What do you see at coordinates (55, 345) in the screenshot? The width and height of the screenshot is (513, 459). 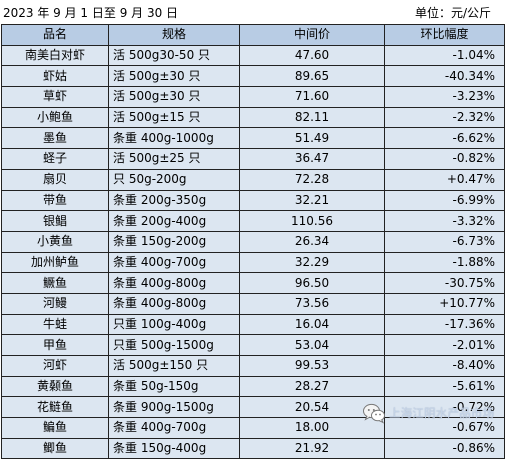 I see `cell-name: 甲鱼` at bounding box center [55, 345].